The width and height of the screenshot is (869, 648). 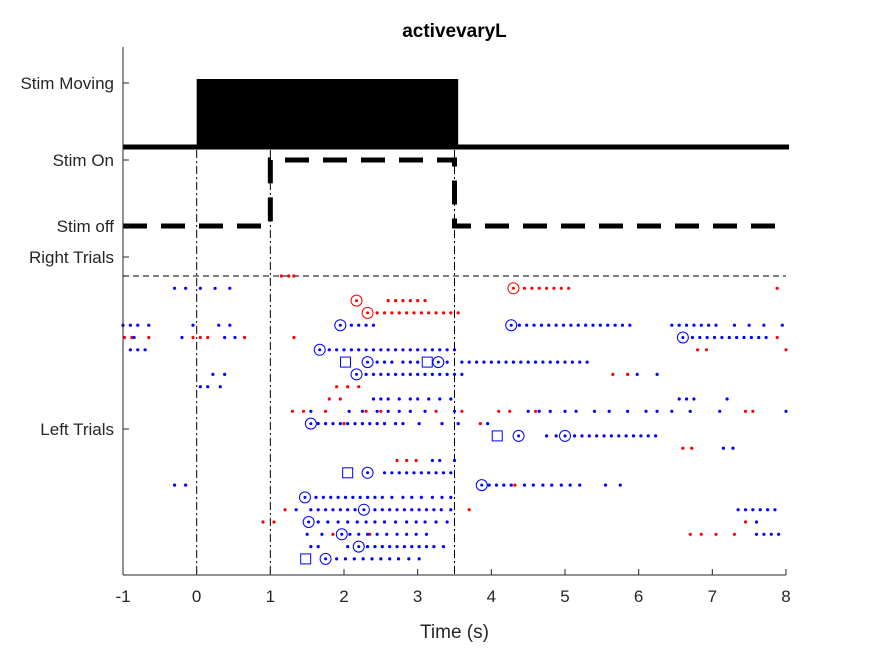 What do you see at coordinates (345, 362) in the screenshot?
I see `reward-marker` at bounding box center [345, 362].